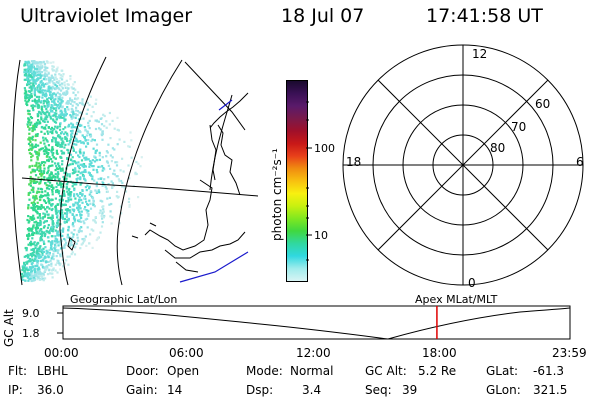 This screenshot has height=400, width=600. I want to click on mlt-label-12: 12, so click(480, 54).